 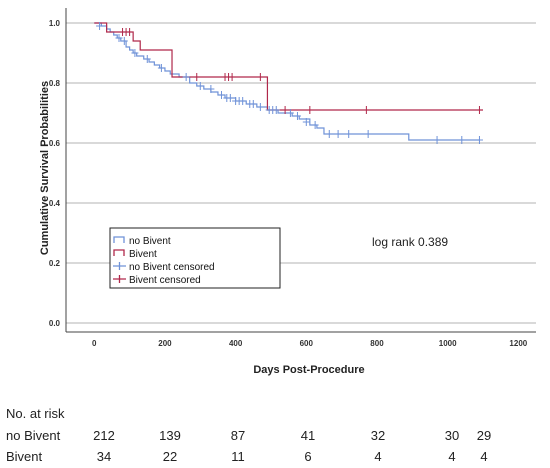 I want to click on series-line-bivent, so click(x=288, y=66).